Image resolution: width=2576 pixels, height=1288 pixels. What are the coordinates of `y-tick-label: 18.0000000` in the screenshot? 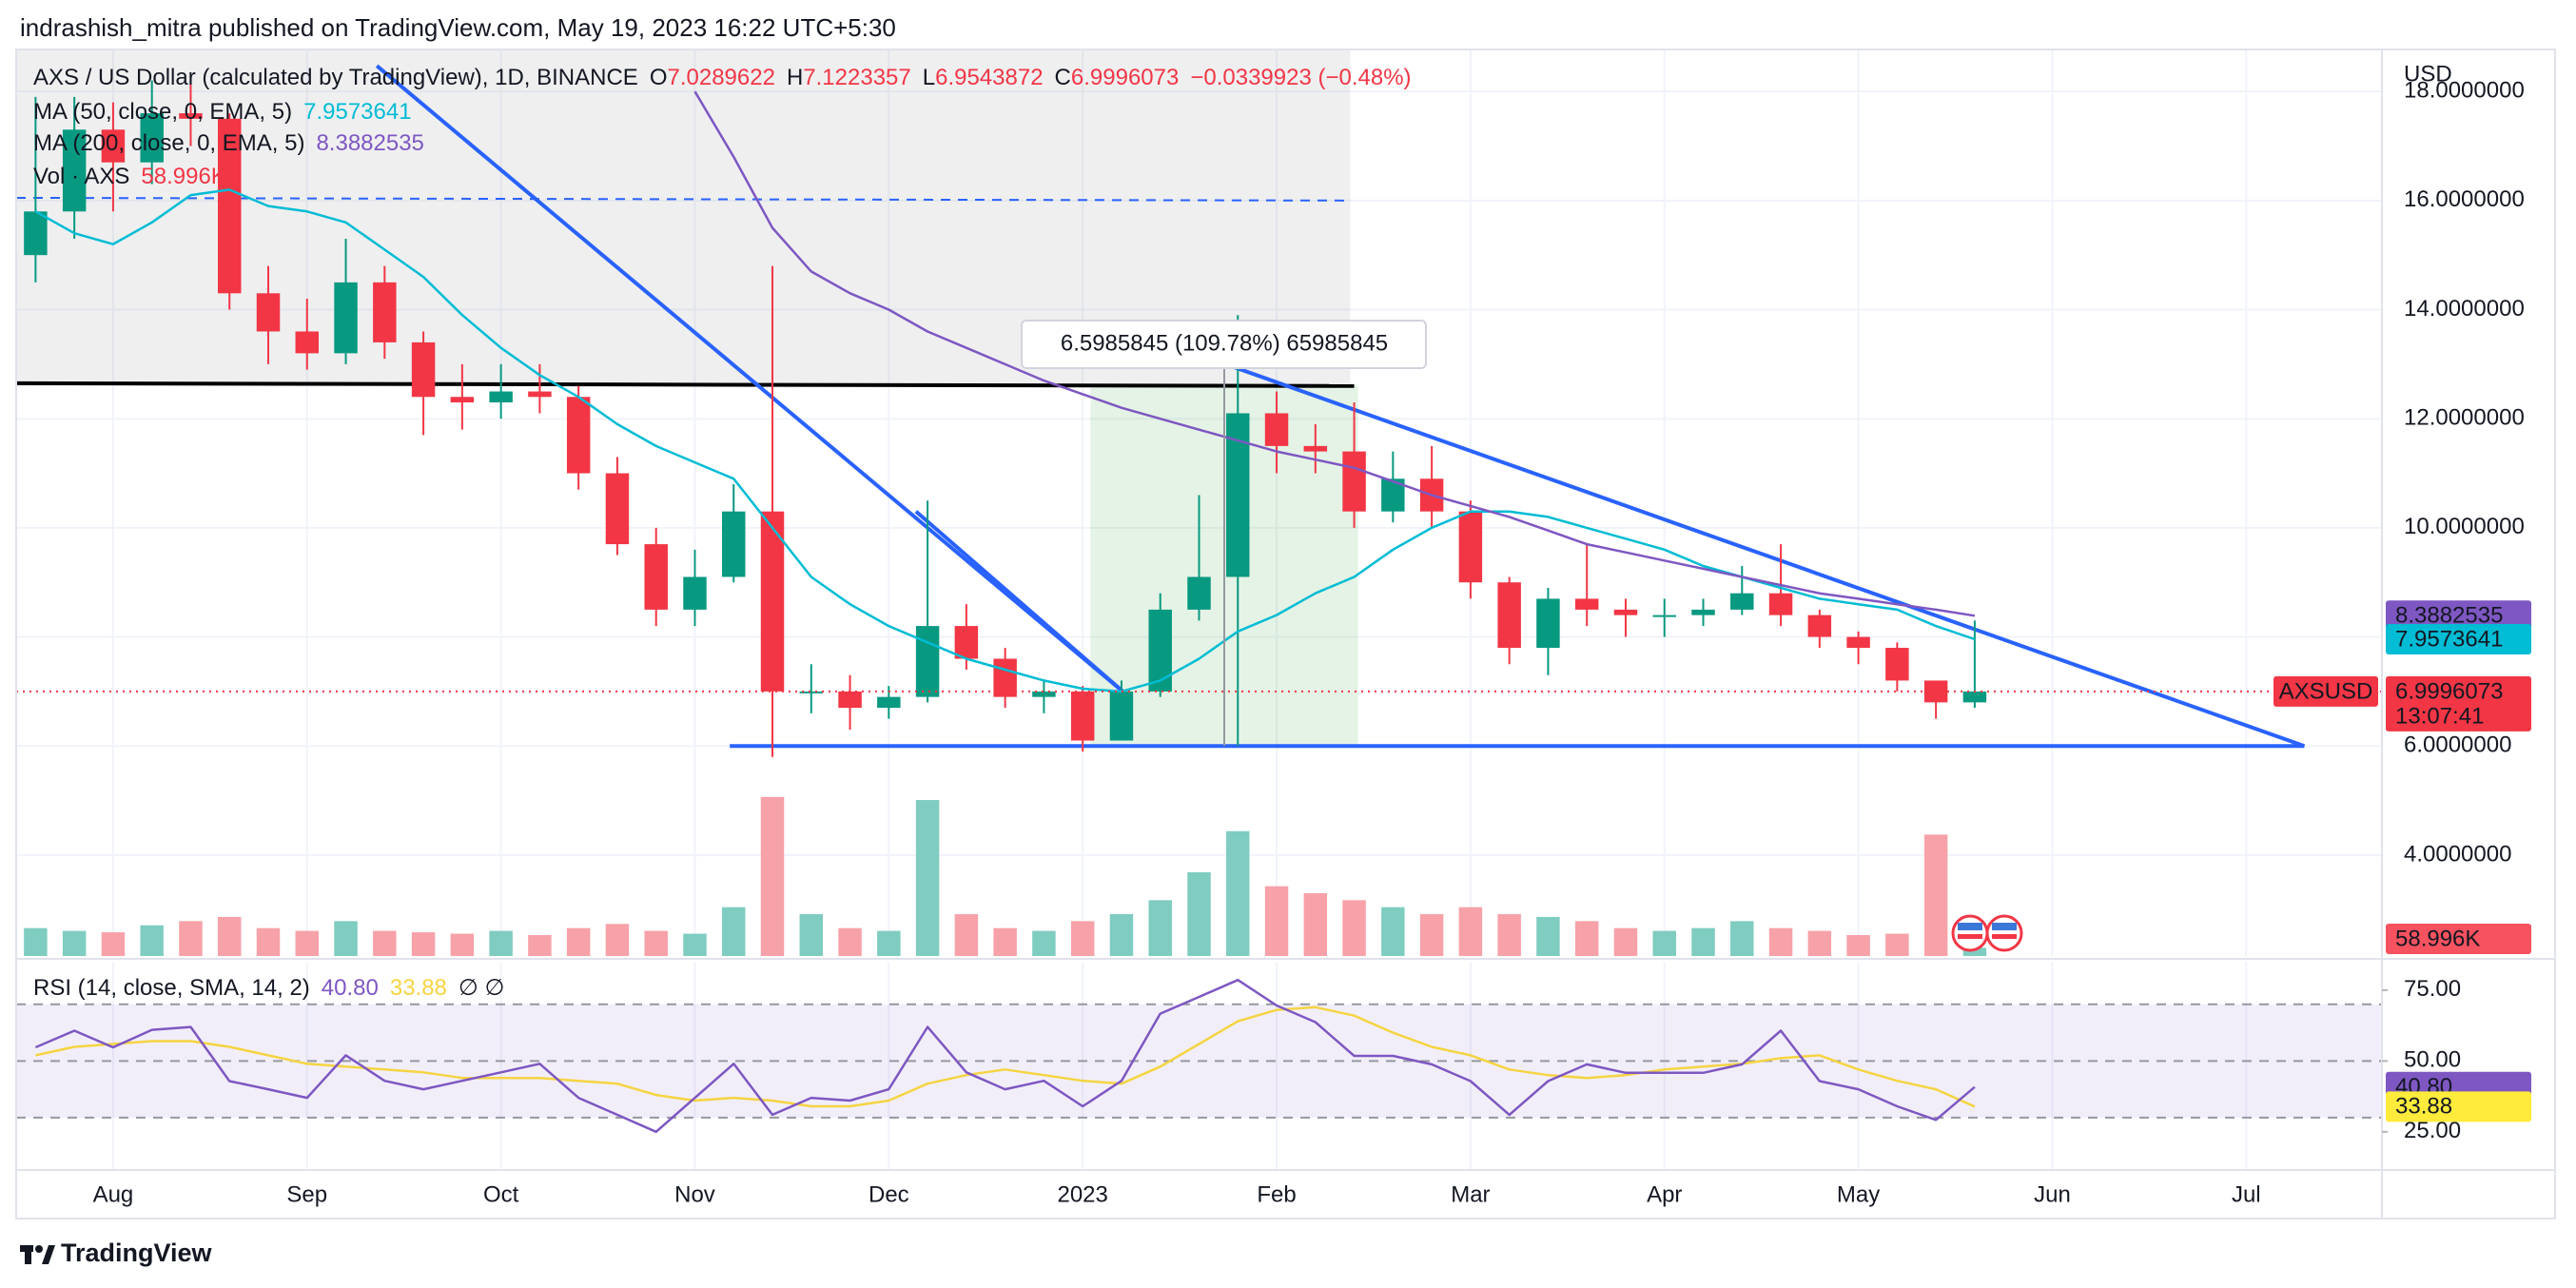 It's located at (2465, 90).